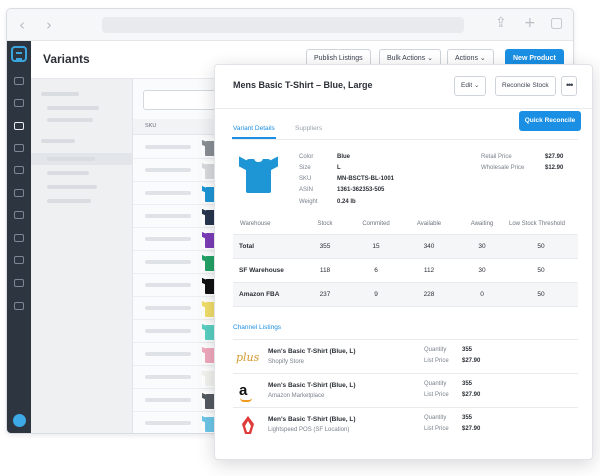  Describe the element at coordinates (325, 294) in the screenshot. I see `stock-value: 237` at that location.